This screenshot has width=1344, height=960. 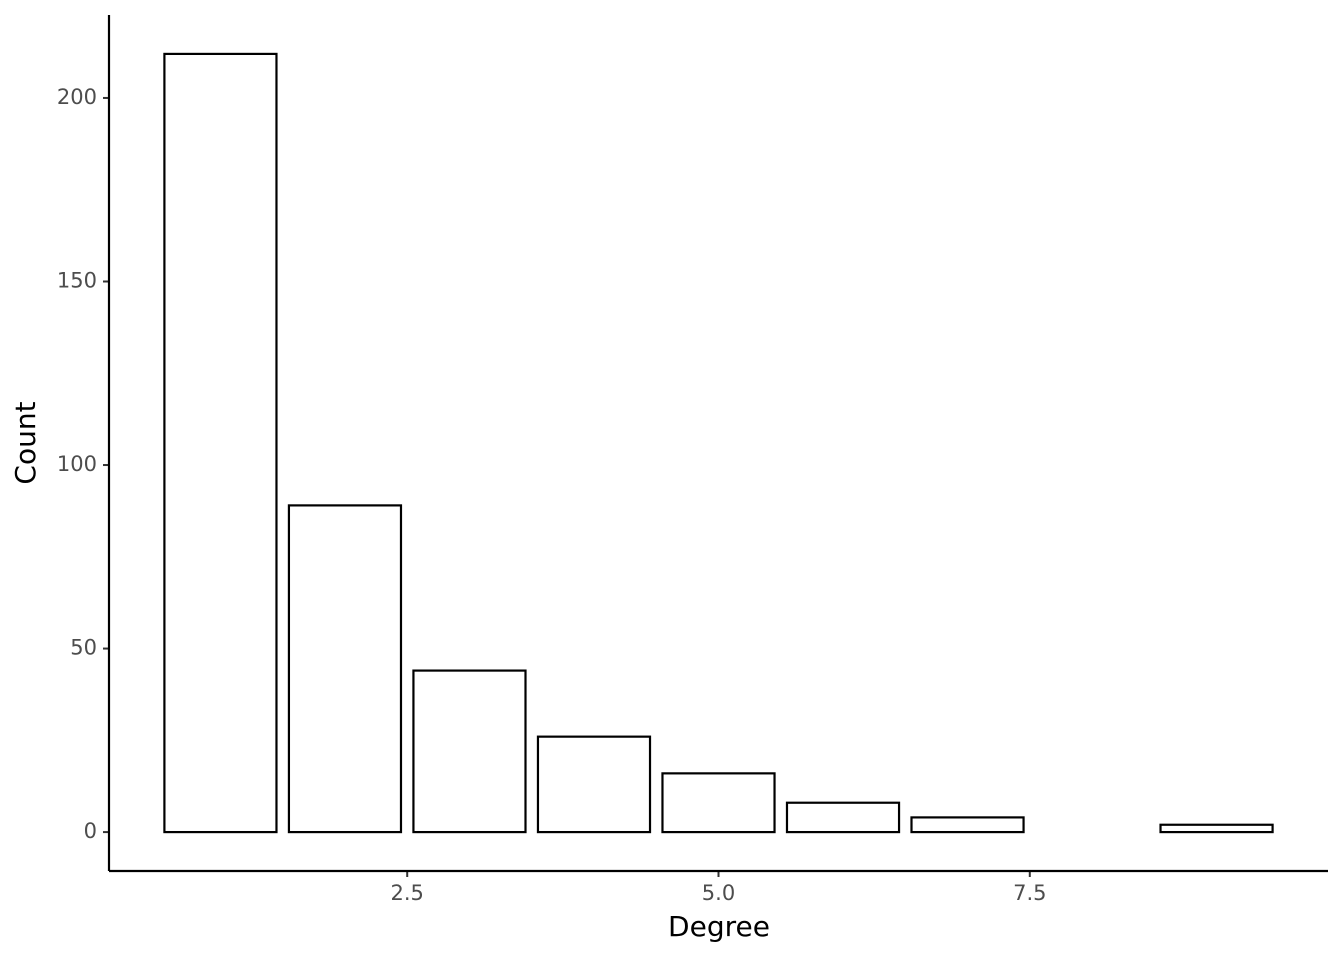 I want to click on y-tick-label: 200, so click(x=77, y=97).